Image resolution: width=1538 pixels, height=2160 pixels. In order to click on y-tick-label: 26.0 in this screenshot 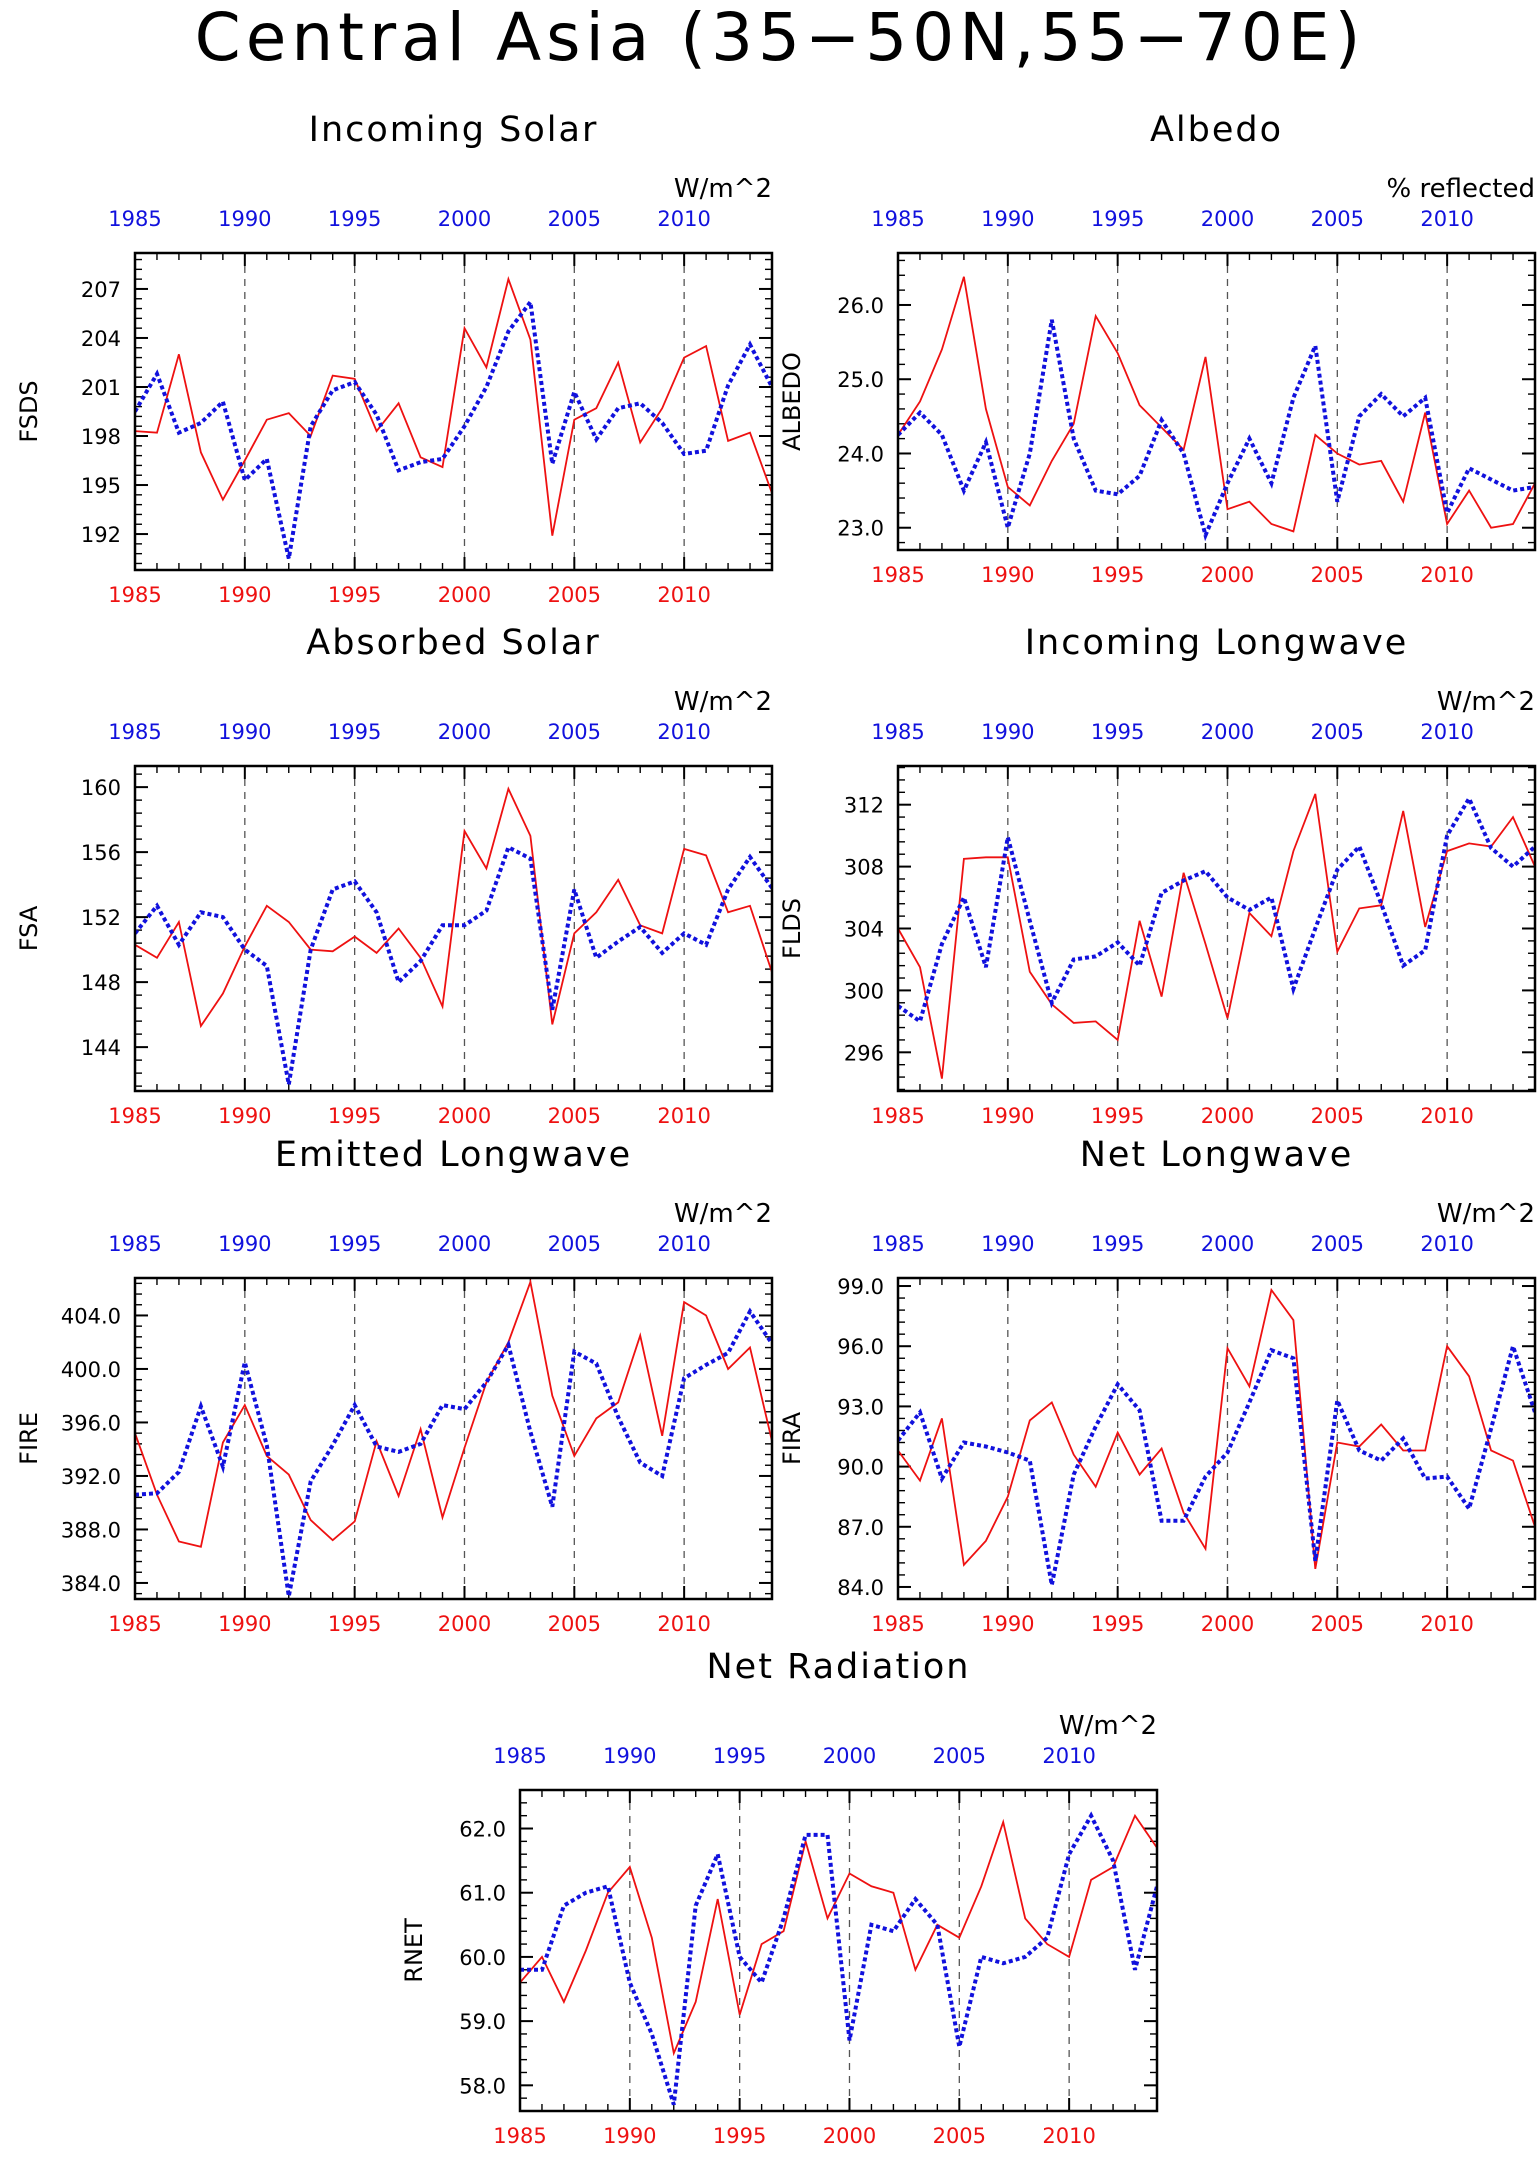, I will do `click(860, 306)`.